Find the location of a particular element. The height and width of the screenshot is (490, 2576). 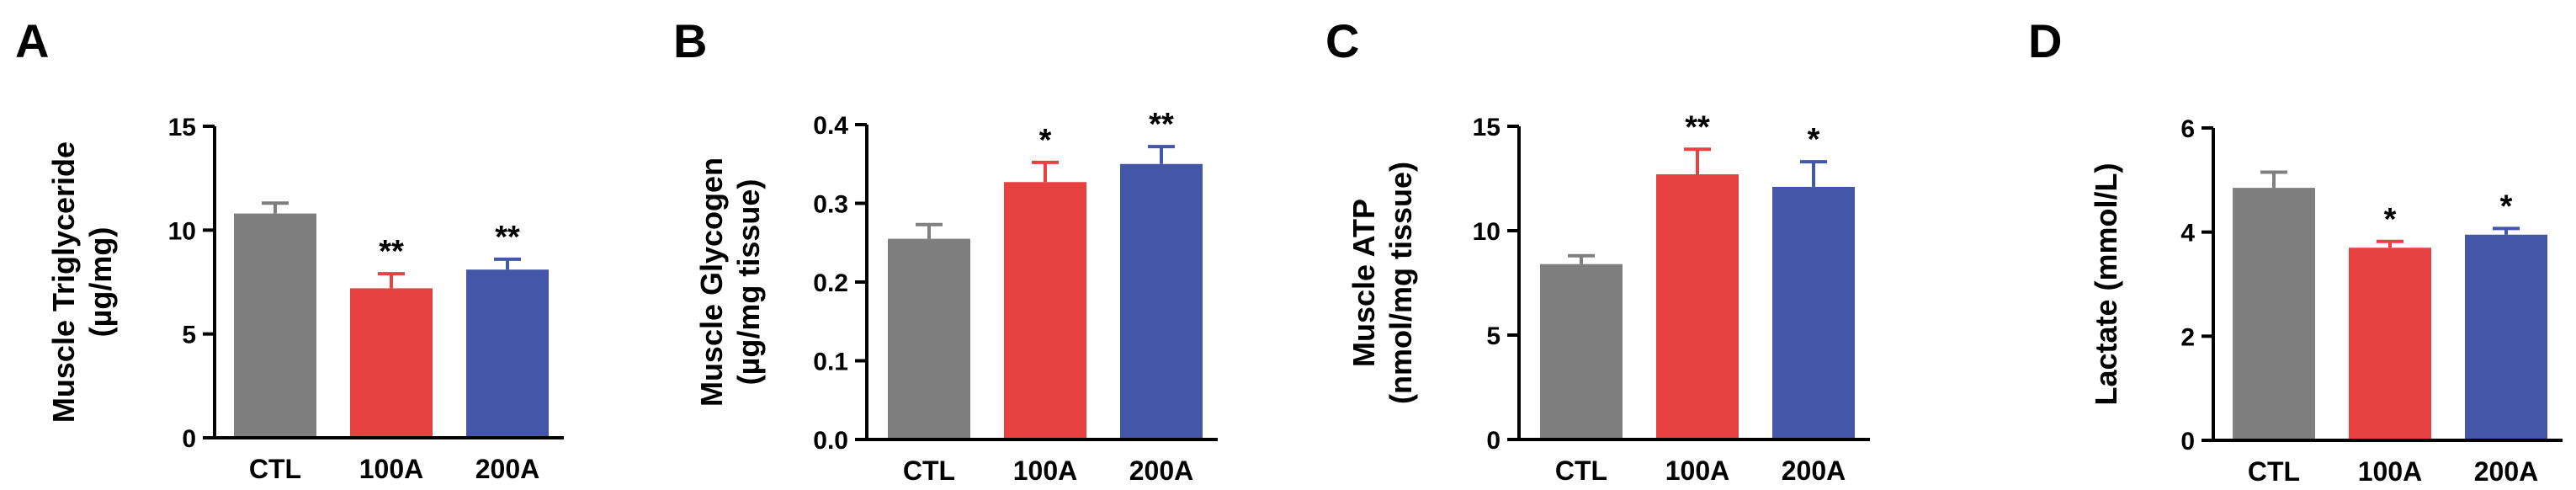

panel-letter: B is located at coordinates (690, 40).